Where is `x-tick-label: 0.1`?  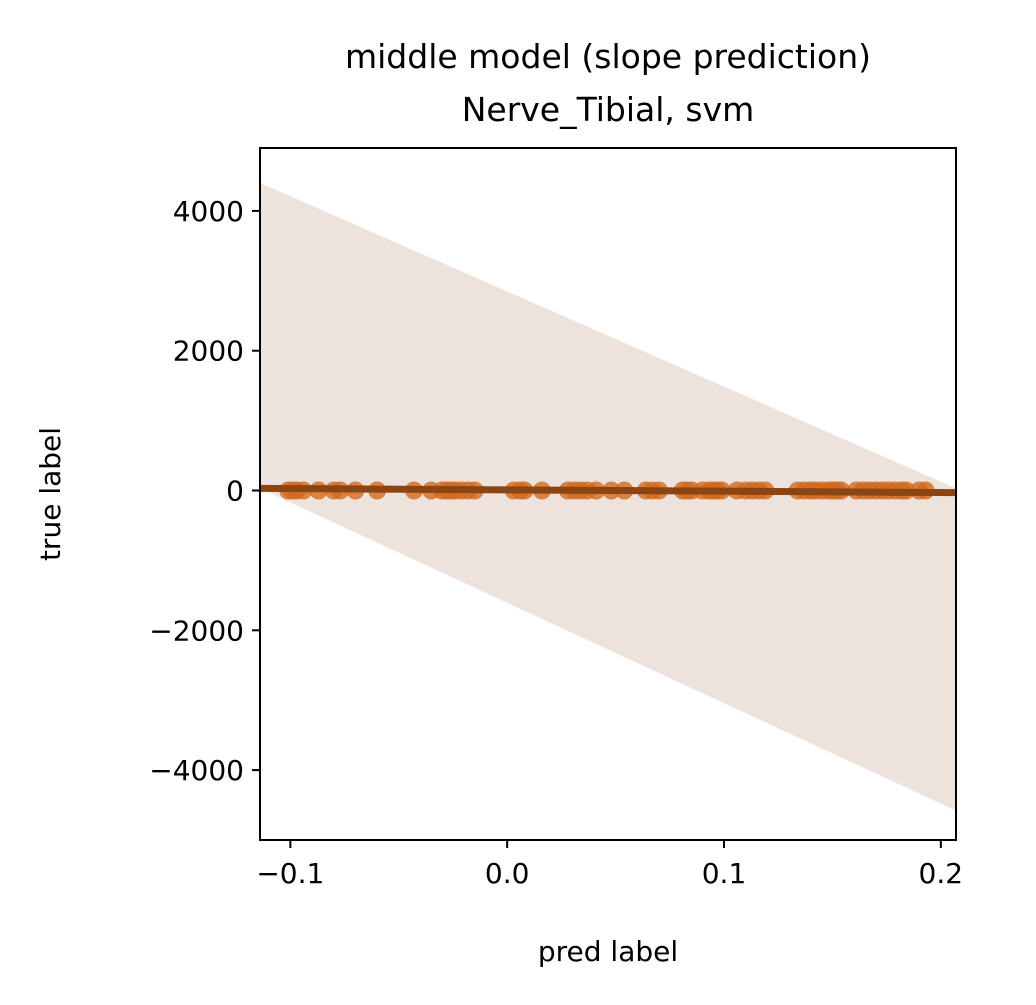 x-tick-label: 0.1 is located at coordinates (724, 873).